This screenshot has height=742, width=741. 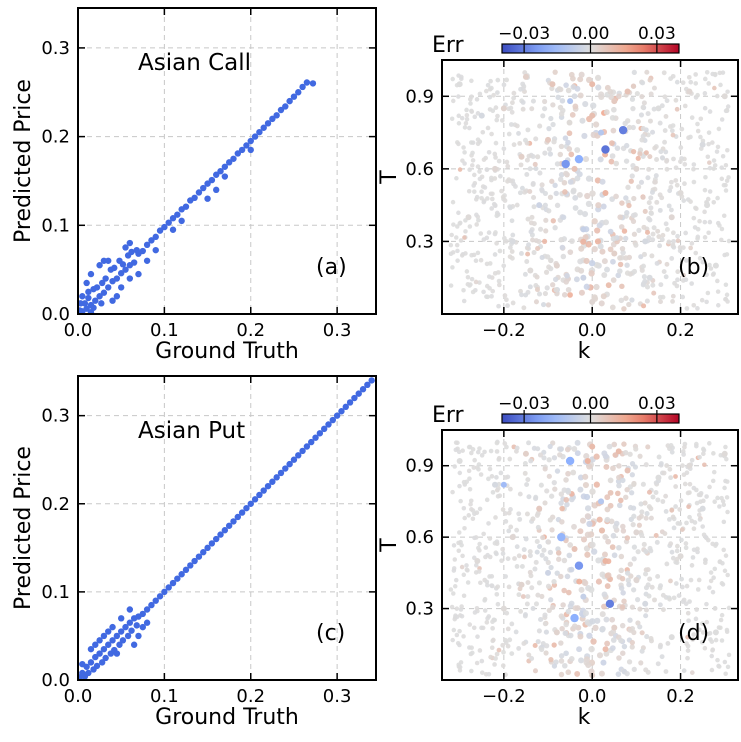 What do you see at coordinates (584, 717) in the screenshot?
I see `x-axis-label: k` at bounding box center [584, 717].